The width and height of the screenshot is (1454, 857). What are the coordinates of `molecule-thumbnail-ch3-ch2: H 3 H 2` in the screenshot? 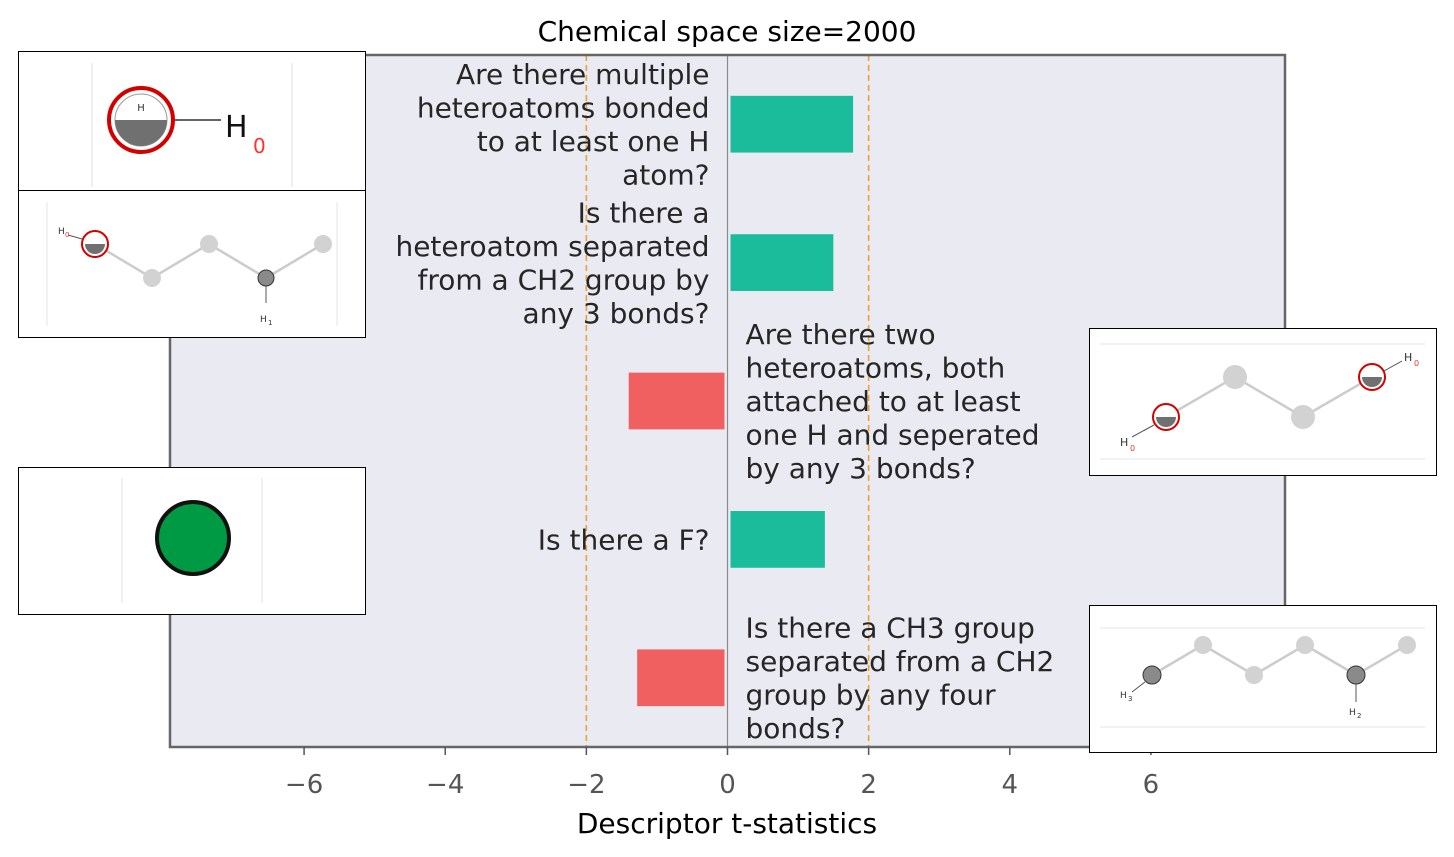 It's located at (1263, 679).